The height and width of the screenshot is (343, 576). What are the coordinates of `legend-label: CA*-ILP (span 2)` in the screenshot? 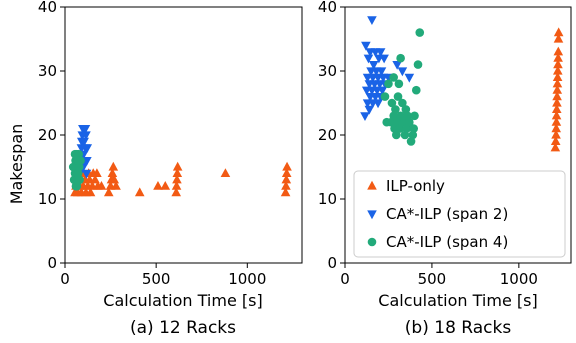 It's located at (447, 214).